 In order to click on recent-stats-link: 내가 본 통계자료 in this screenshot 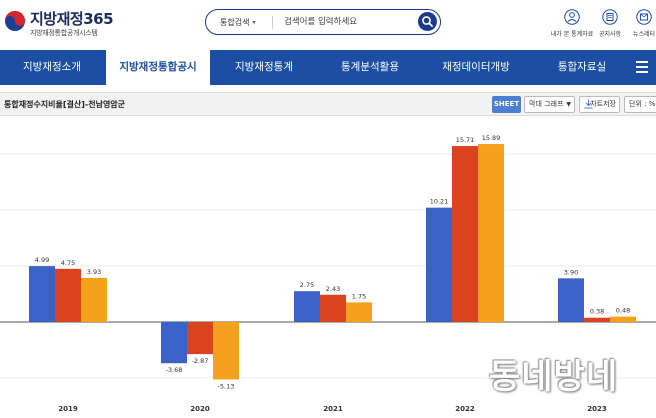, I will do `click(572, 23)`.